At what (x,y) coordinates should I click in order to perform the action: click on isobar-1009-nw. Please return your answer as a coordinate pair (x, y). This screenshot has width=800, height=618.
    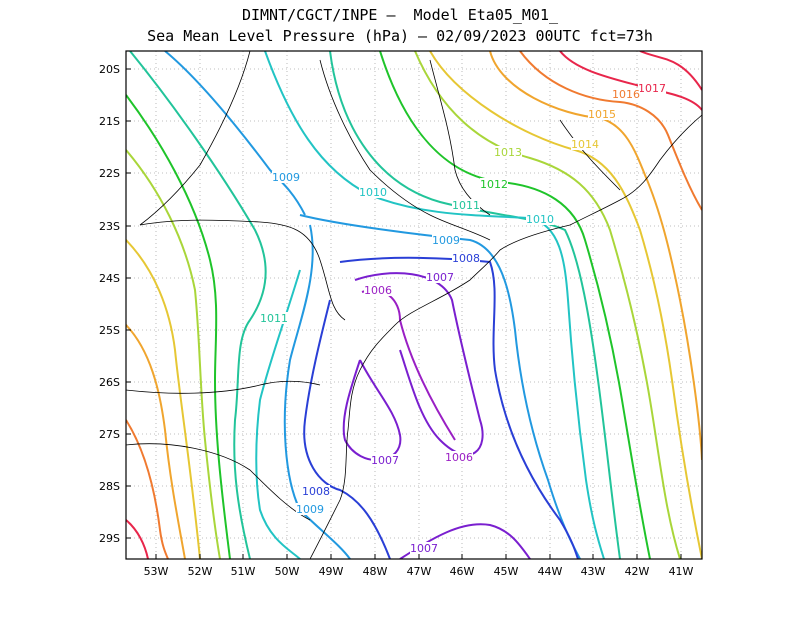
    Looking at the image, I should click on (235, 133).